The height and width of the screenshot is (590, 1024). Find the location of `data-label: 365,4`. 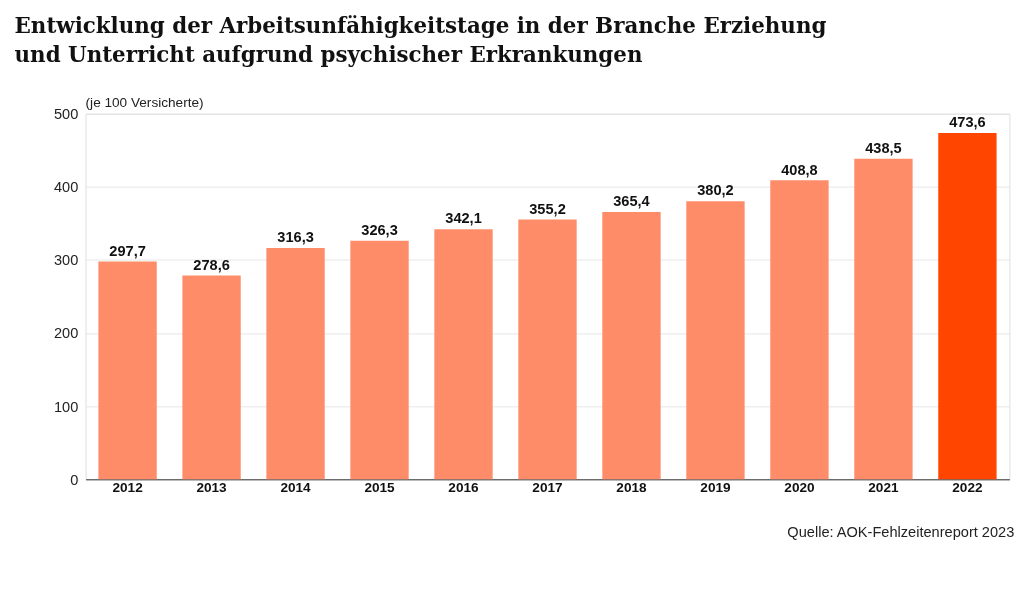

data-label: 365,4 is located at coordinates (632, 201).